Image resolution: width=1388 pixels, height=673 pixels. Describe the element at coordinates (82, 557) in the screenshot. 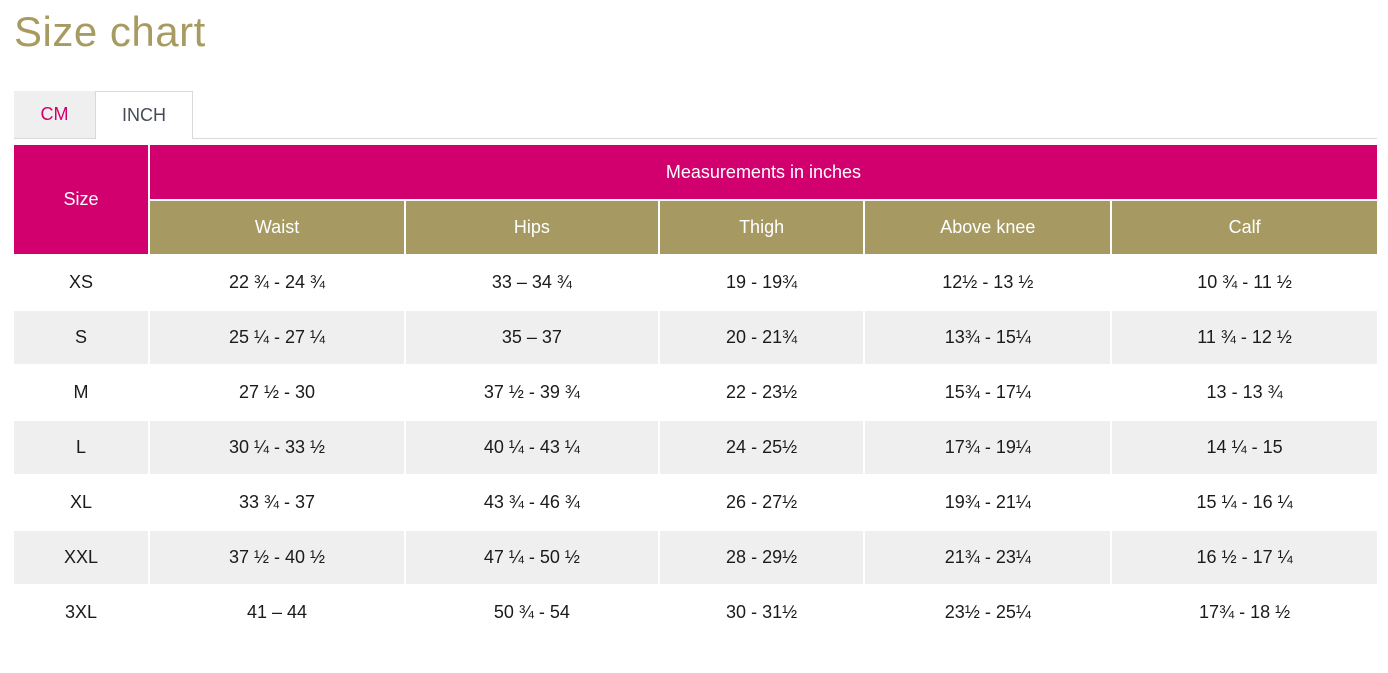

I see `size-cell: XXL` at that location.